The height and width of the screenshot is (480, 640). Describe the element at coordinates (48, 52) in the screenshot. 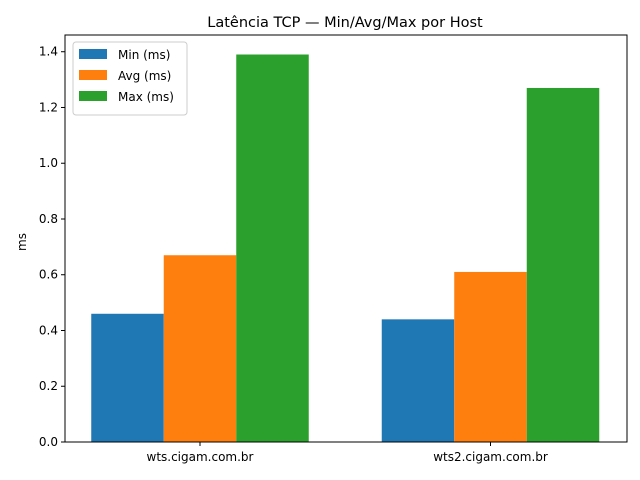

I see `y-tick-label: 1.4` at that location.